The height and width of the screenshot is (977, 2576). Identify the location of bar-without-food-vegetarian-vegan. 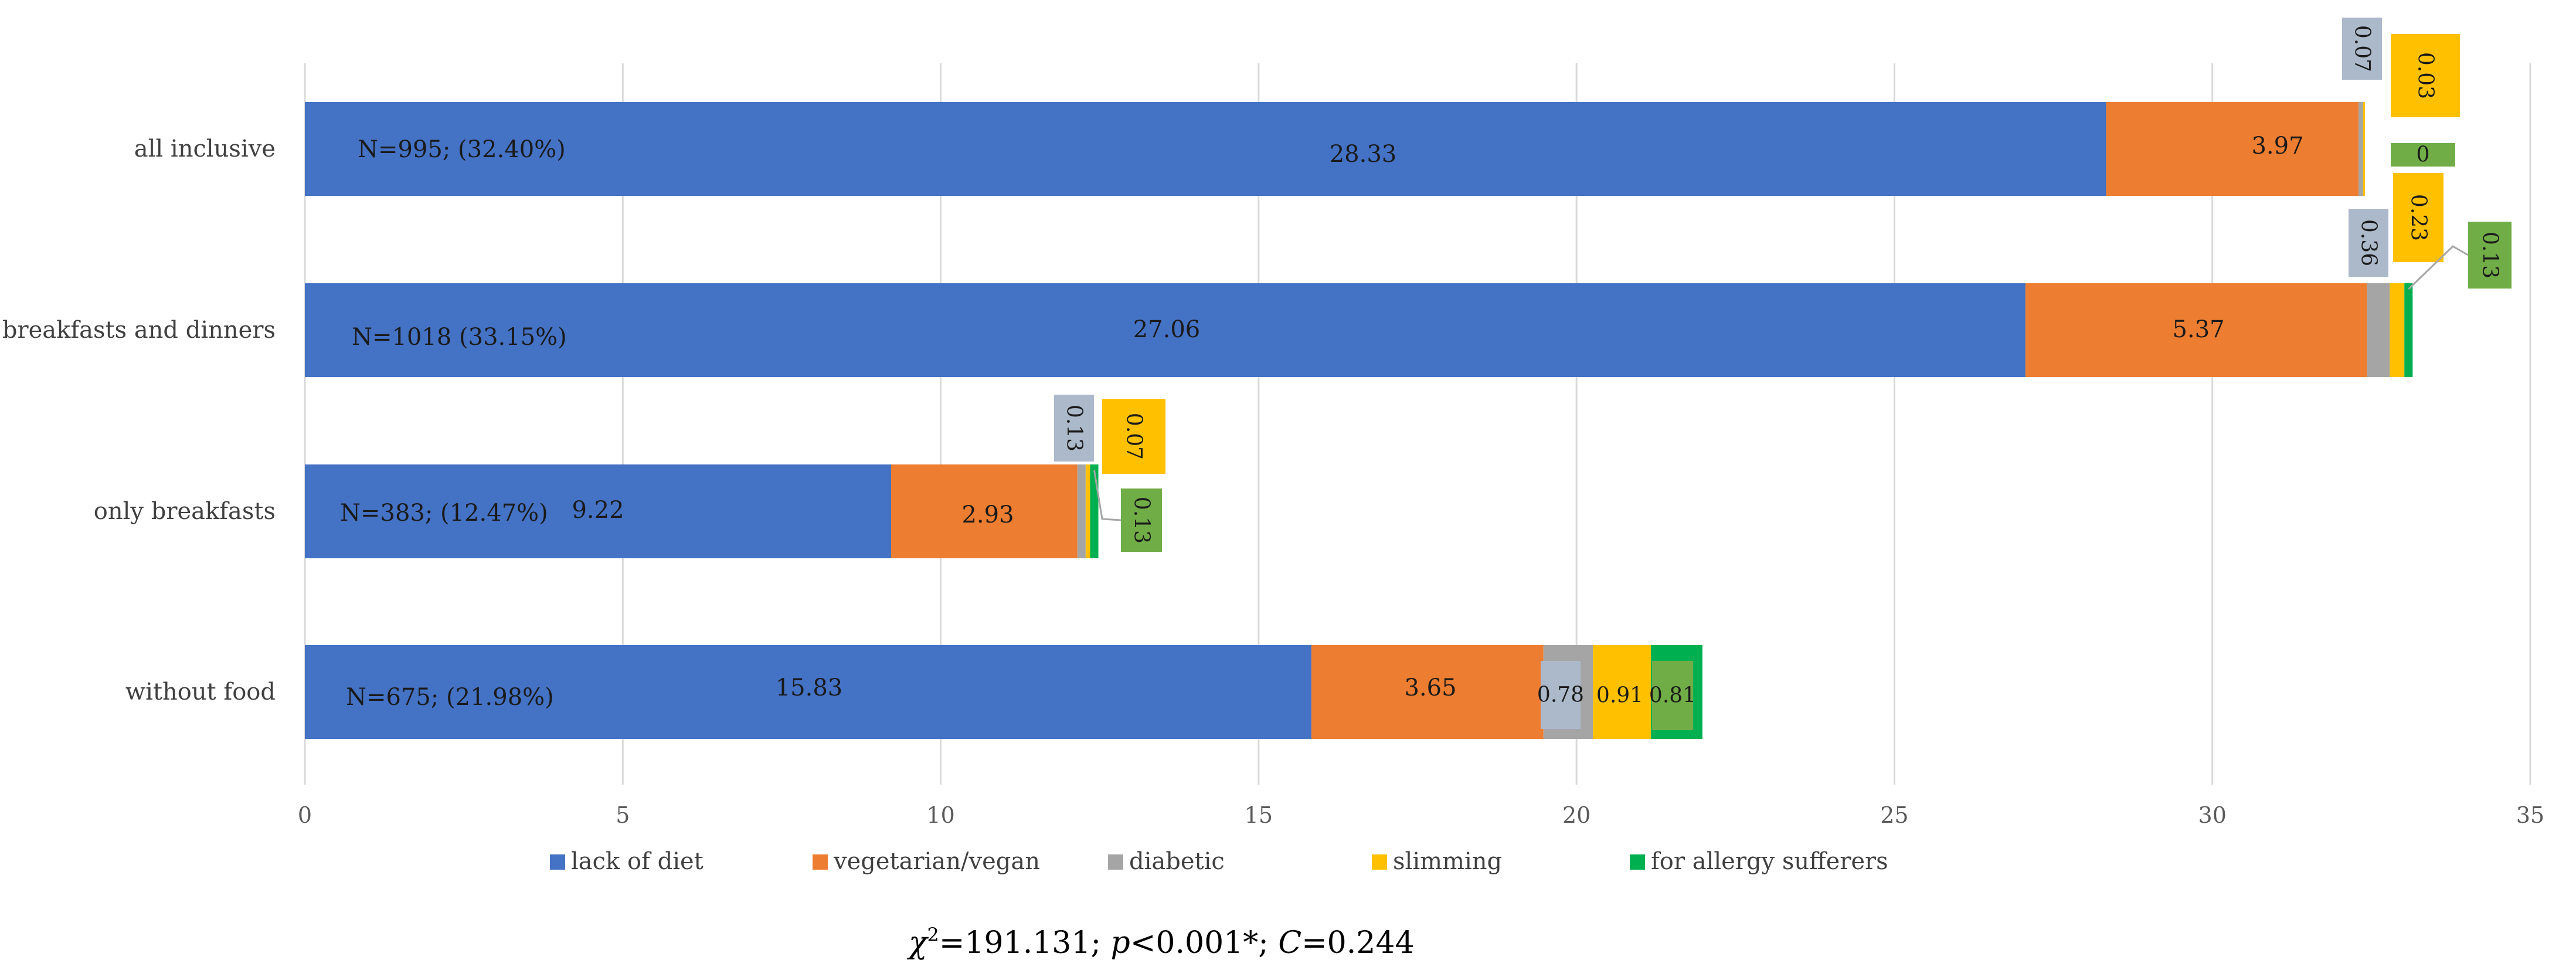
(1428, 692).